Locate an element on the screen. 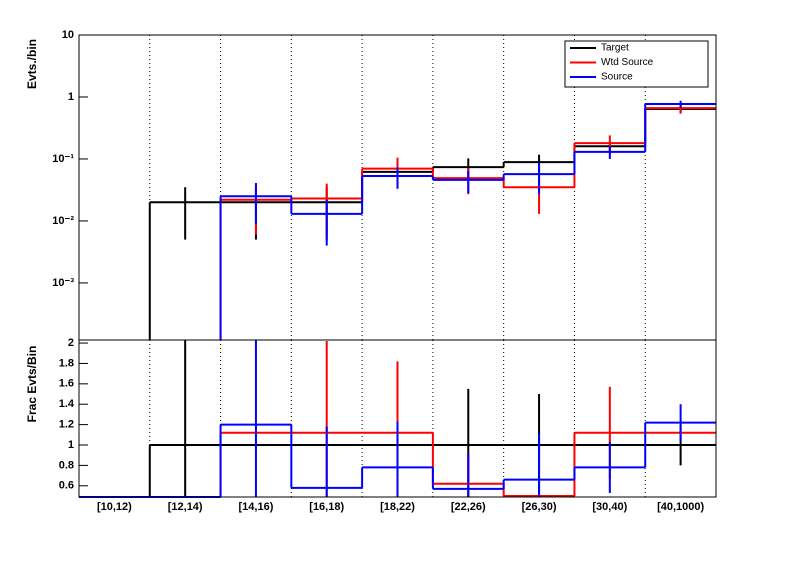  y-tick-label: 10 is located at coordinates (68, 35).